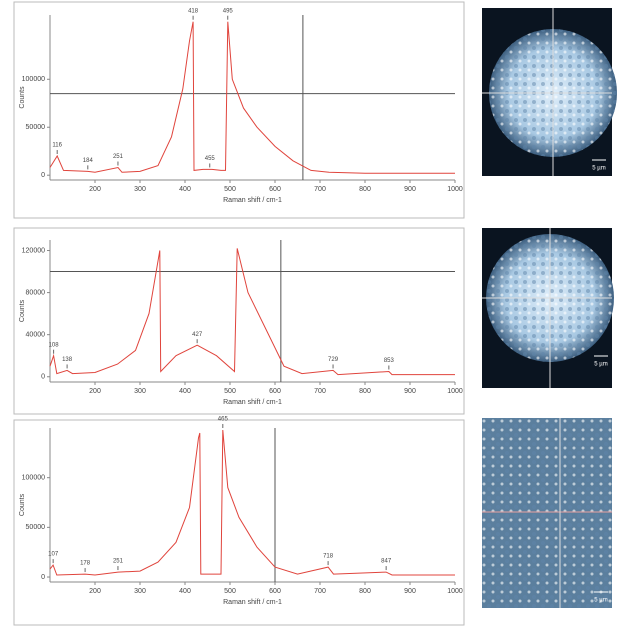  Describe the element at coordinates (36, 292) in the screenshot. I see `y-tick-label: 80000` at that location.